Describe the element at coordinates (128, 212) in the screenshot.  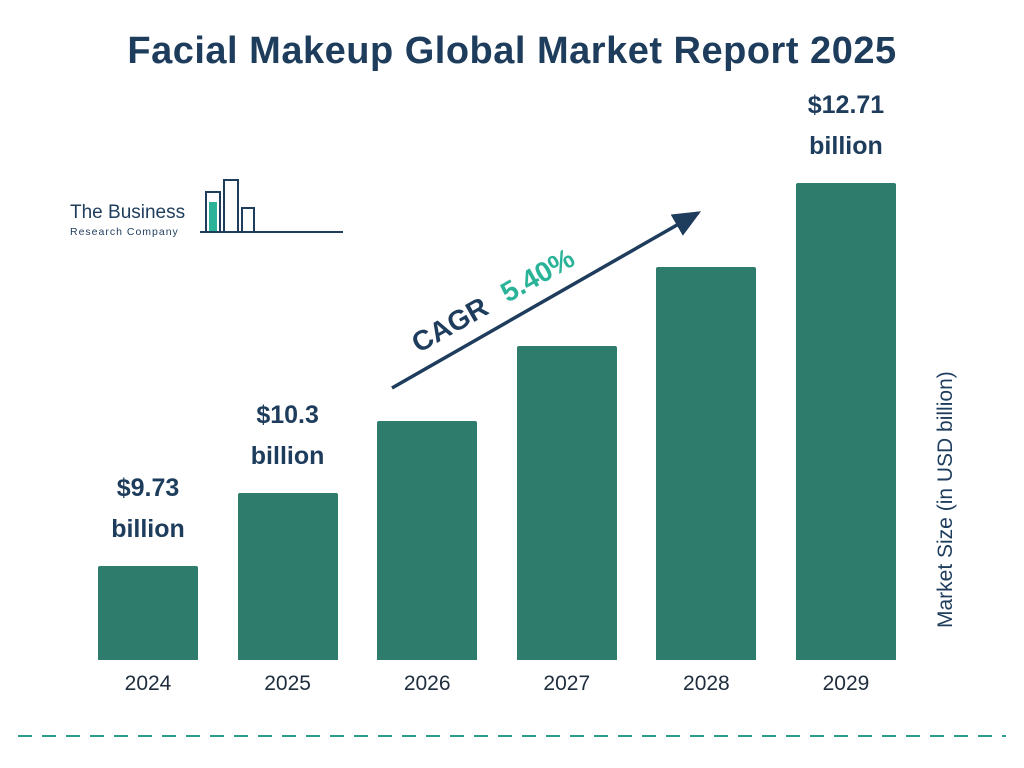
I see `logo-text-line1: The Business` at that location.